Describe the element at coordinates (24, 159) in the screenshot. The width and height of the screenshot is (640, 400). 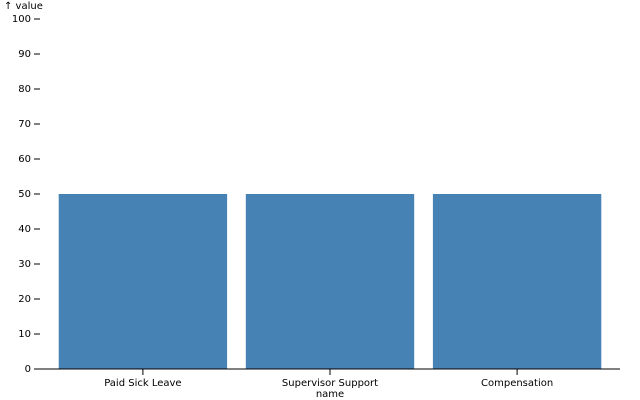
I see `y-tick-label: 60` at that location.